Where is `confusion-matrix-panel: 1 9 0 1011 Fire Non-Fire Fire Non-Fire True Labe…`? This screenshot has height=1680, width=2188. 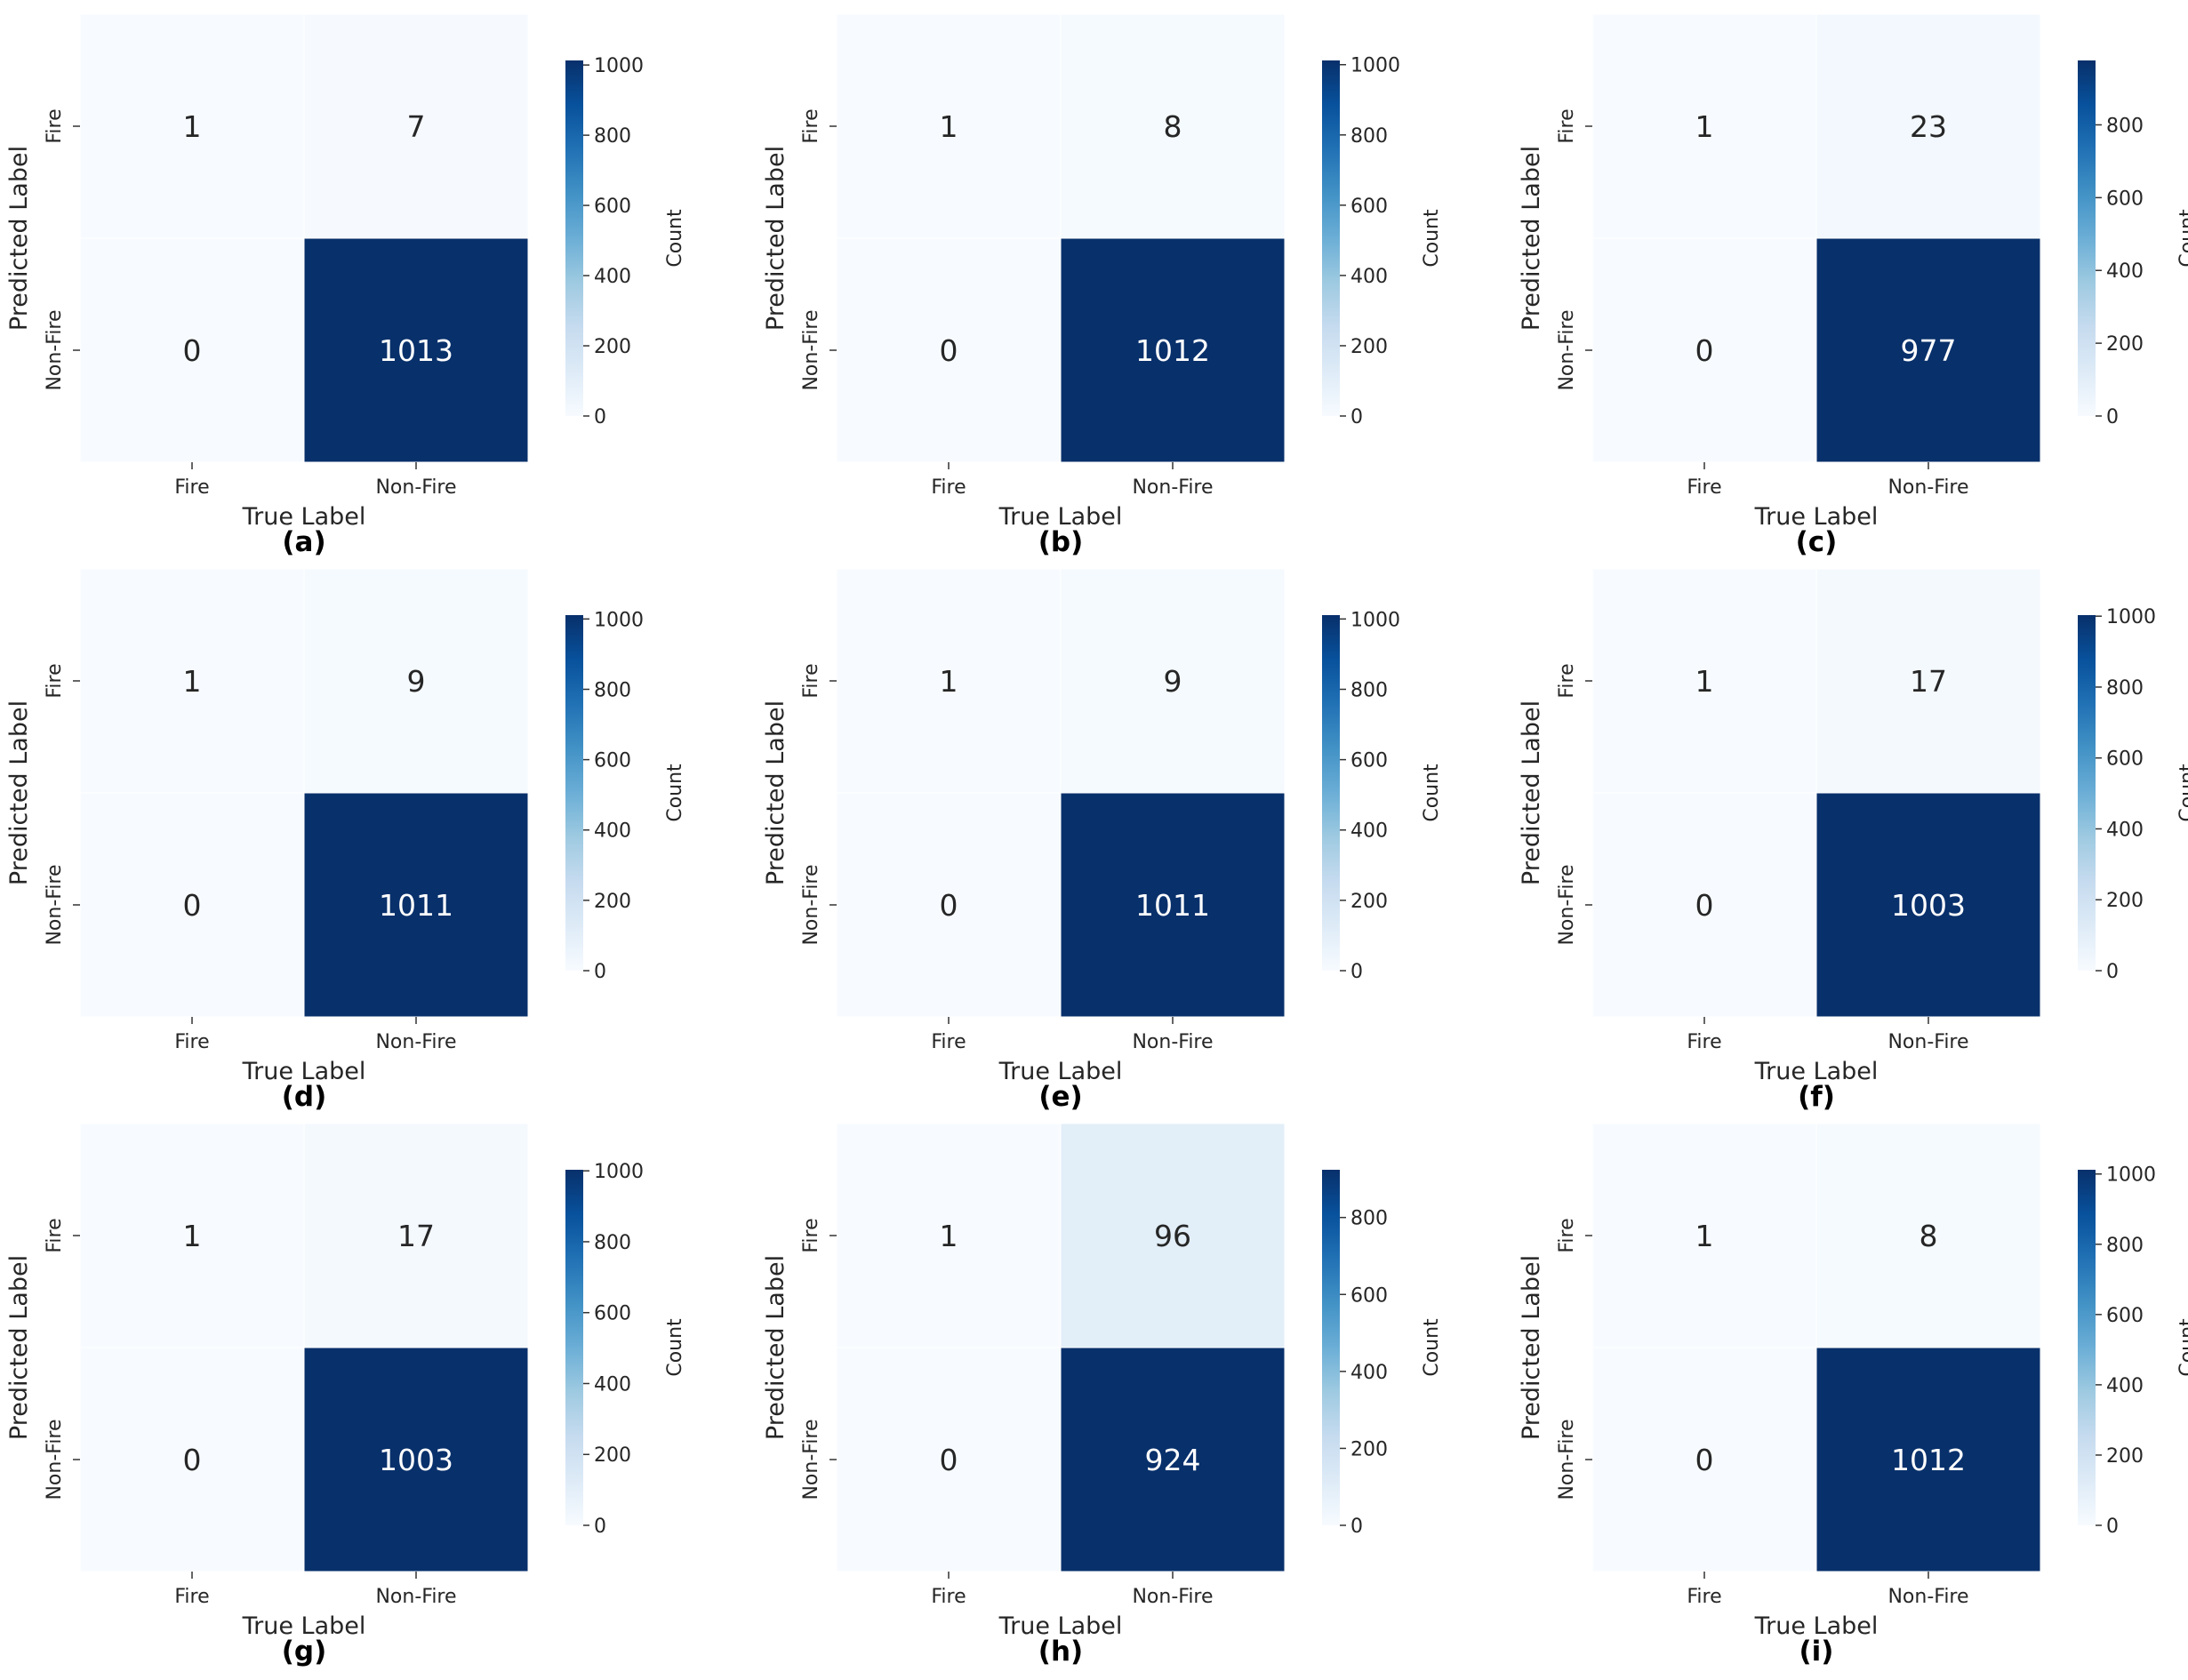
confusion-matrix-panel: 1 9 0 1011 Fire Non-Fire Fire Non-Fire True Labe… is located at coordinates (1102, 840).